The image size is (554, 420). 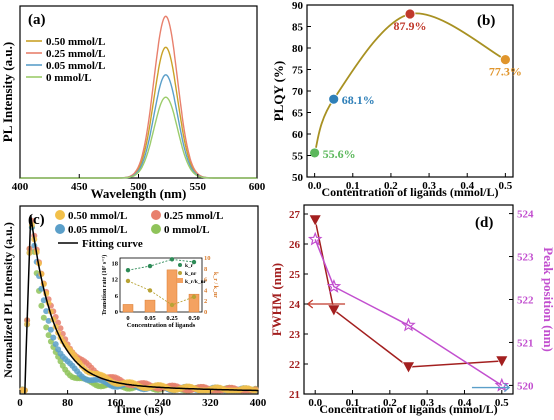 I want to click on legend-label: Fitting curve, so click(x=112, y=244).